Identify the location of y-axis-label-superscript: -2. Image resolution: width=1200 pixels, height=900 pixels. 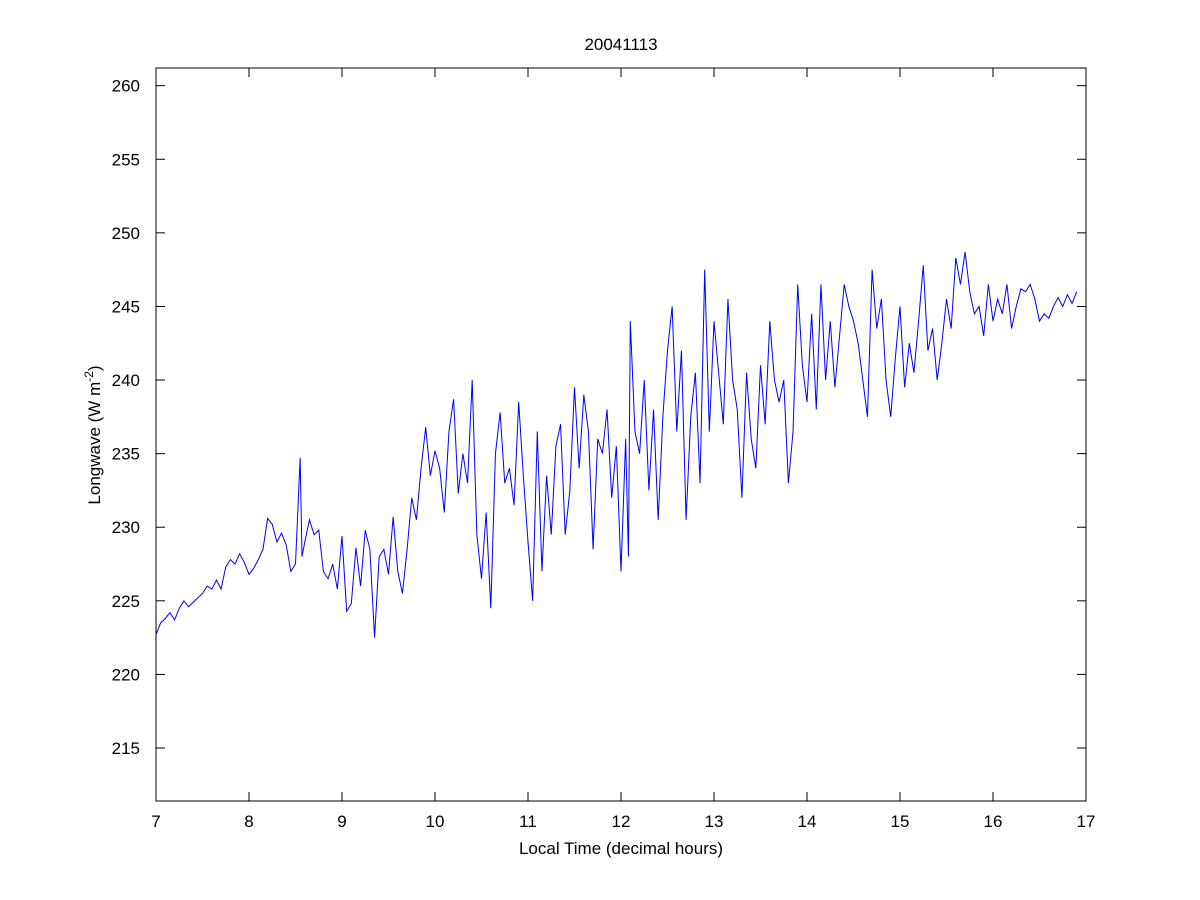
(89, 376).